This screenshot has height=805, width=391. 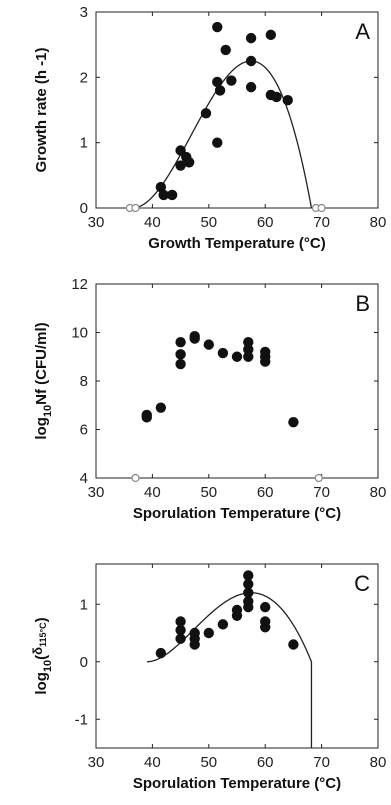 I want to click on y-axis-label: log10Nf (CFU/ml), so click(x=43, y=380).